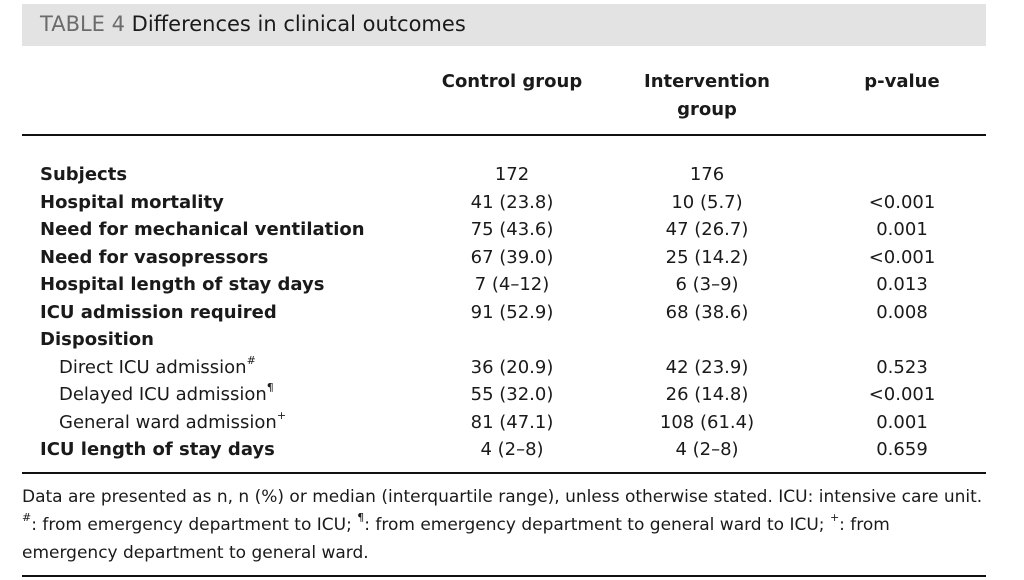 The height and width of the screenshot is (580, 1024). Describe the element at coordinates (707, 229) in the screenshot. I see `intervention-cell: 47 (26.7)` at that location.